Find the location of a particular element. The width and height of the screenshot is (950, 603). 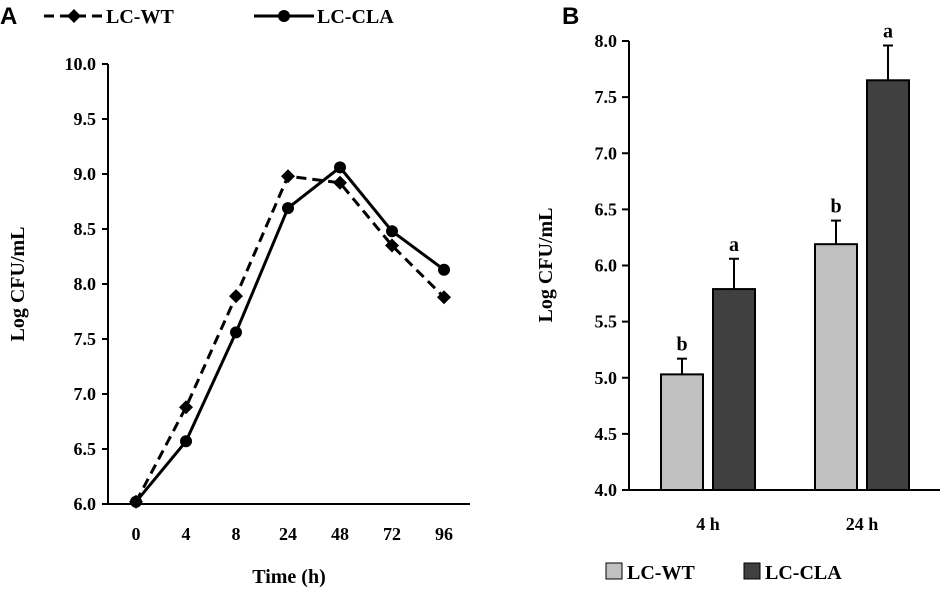

a-x-tick-label: 8 is located at coordinates (236, 534).